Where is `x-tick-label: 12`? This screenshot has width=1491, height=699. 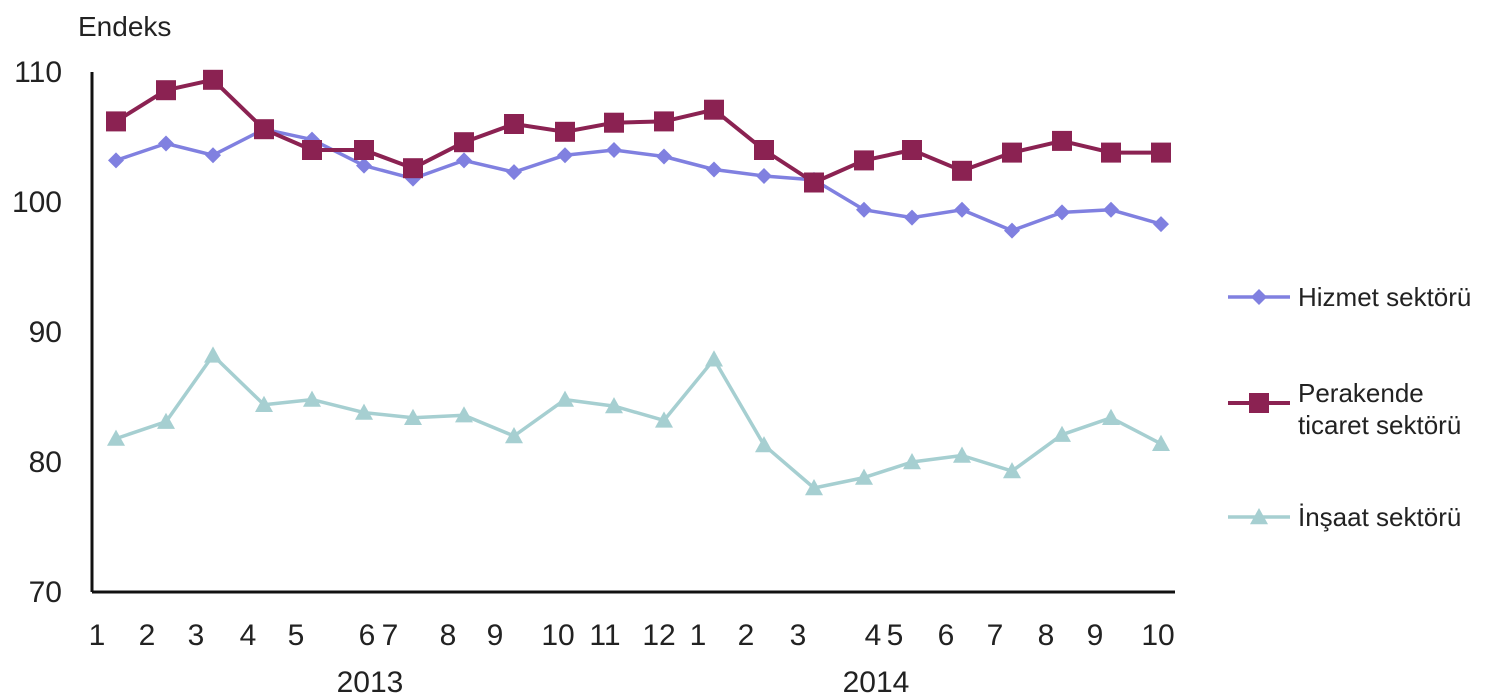
x-tick-label: 12 is located at coordinates (658, 635).